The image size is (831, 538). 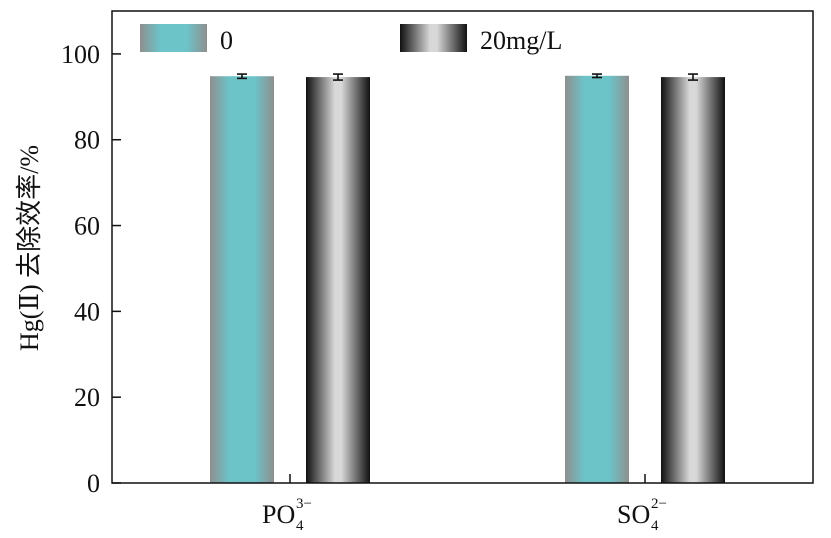 What do you see at coordinates (226, 40) in the screenshot?
I see `legend-label: 0` at bounding box center [226, 40].